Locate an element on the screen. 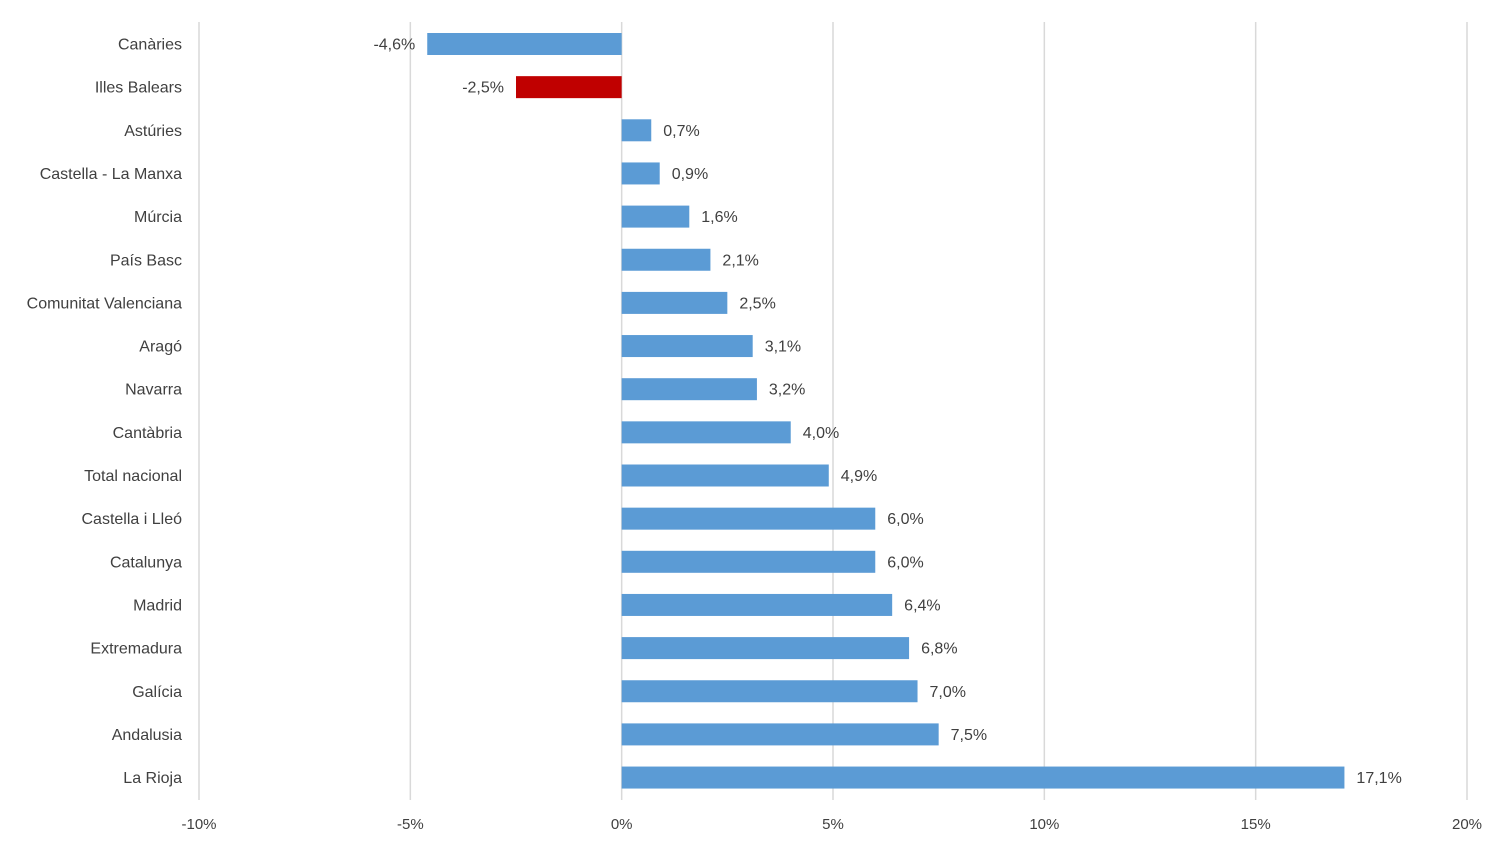 This screenshot has width=1506, height=848. x-axis-tick-labels: -10% -5% 0% 5% 10% 15% 20% is located at coordinates (831, 824).